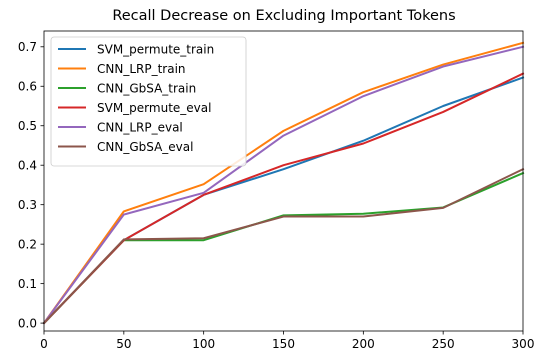  I want to click on x-tick-label: 50, so click(123, 344).